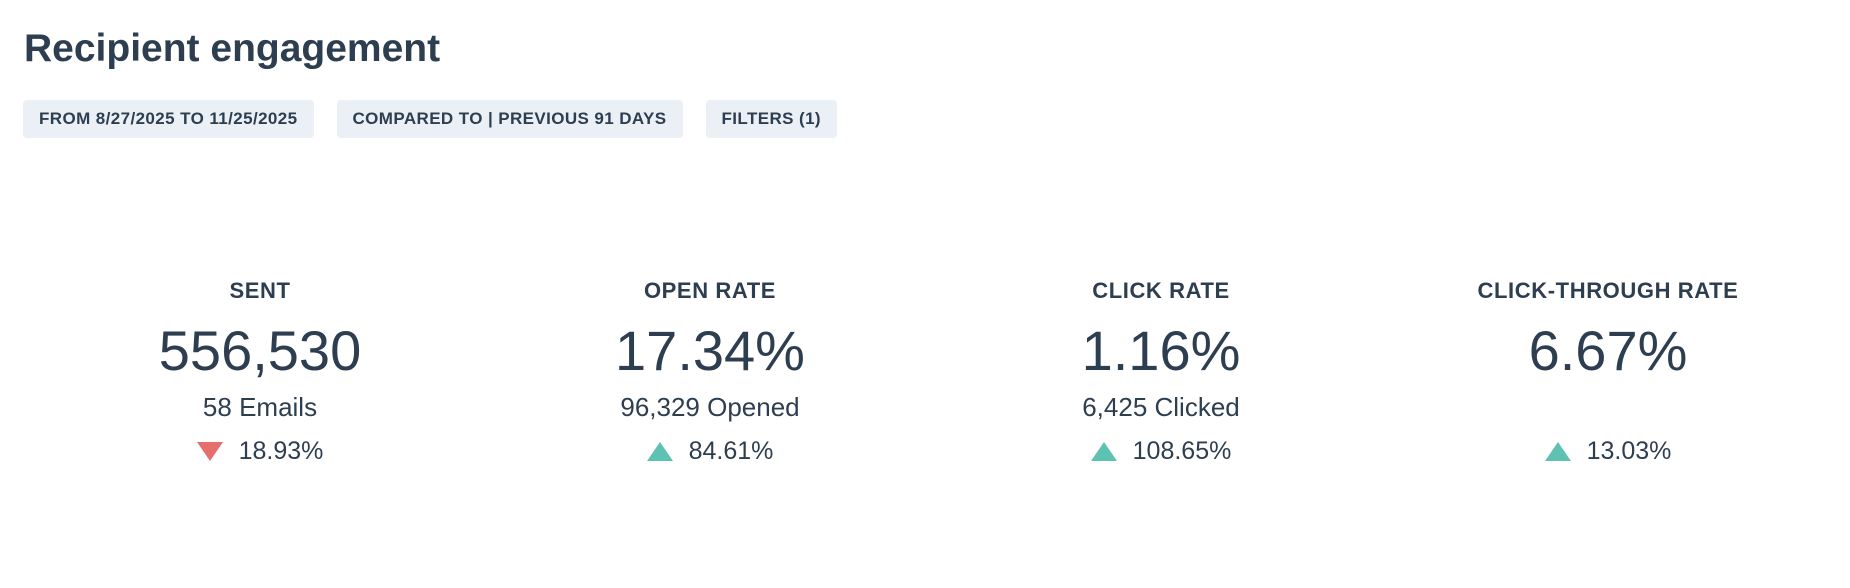  What do you see at coordinates (260, 407) in the screenshot?
I see `metric-subtext: 58 Emails` at bounding box center [260, 407].